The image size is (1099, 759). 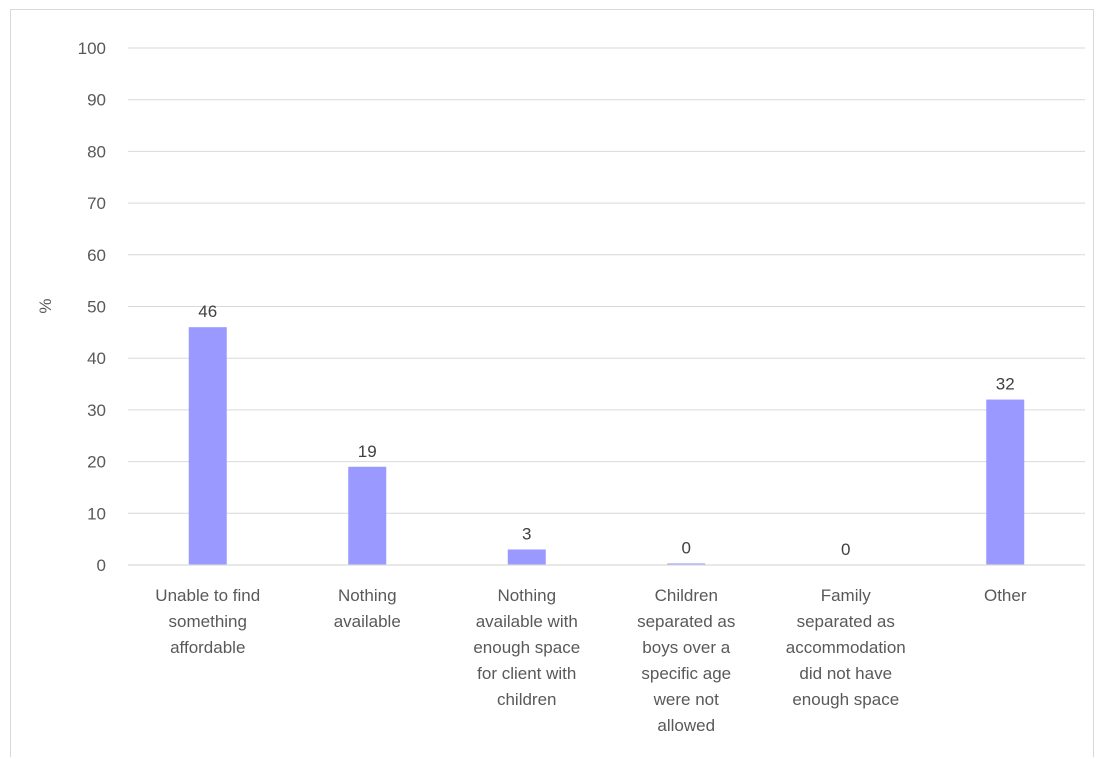 I want to click on category-label-line: allowed, so click(x=686, y=725).